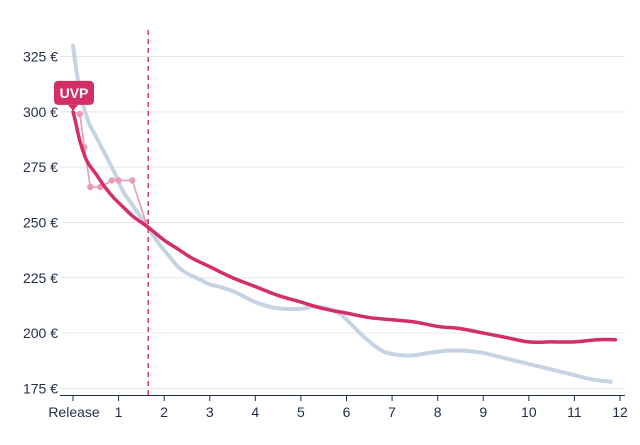  Describe the element at coordinates (40, 333) in the screenshot. I see `y-tick-label: 200 €` at that location.